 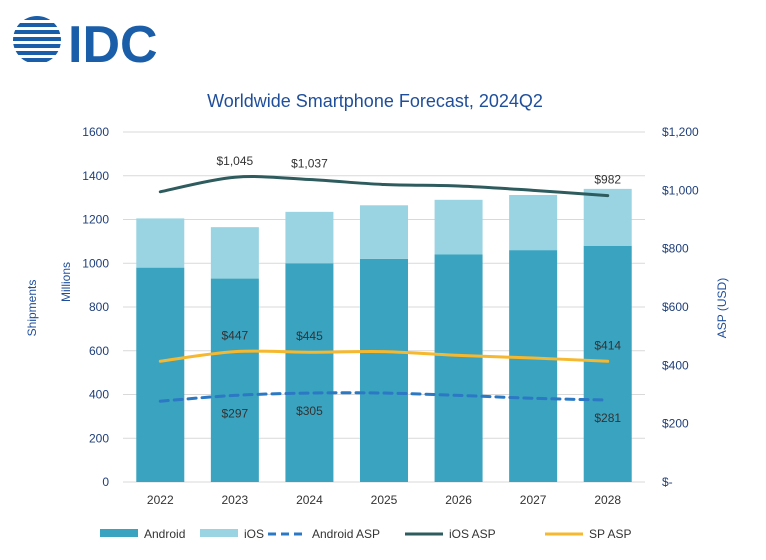 What do you see at coordinates (675, 249) in the screenshot?
I see `y2-tick-label: $800` at bounding box center [675, 249].